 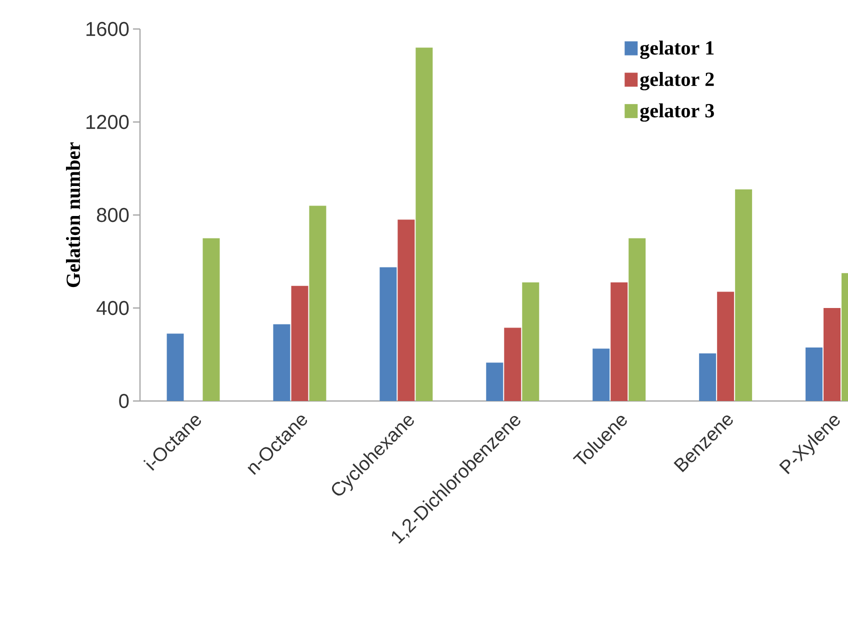 I want to click on legend-label: gelator 1, so click(x=677, y=49).